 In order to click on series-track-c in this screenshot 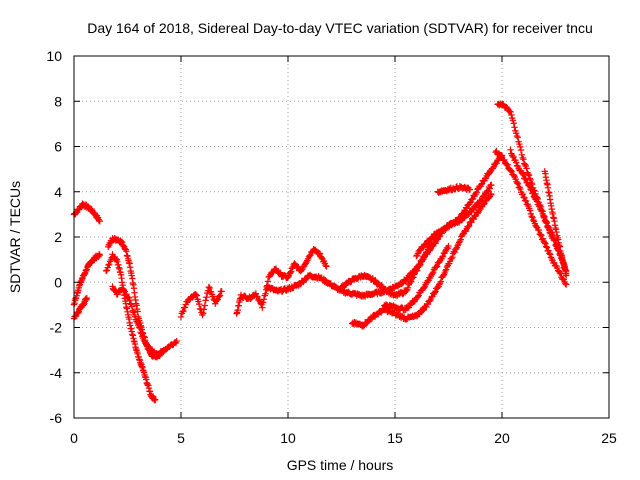, I will do `click(80, 308)`.